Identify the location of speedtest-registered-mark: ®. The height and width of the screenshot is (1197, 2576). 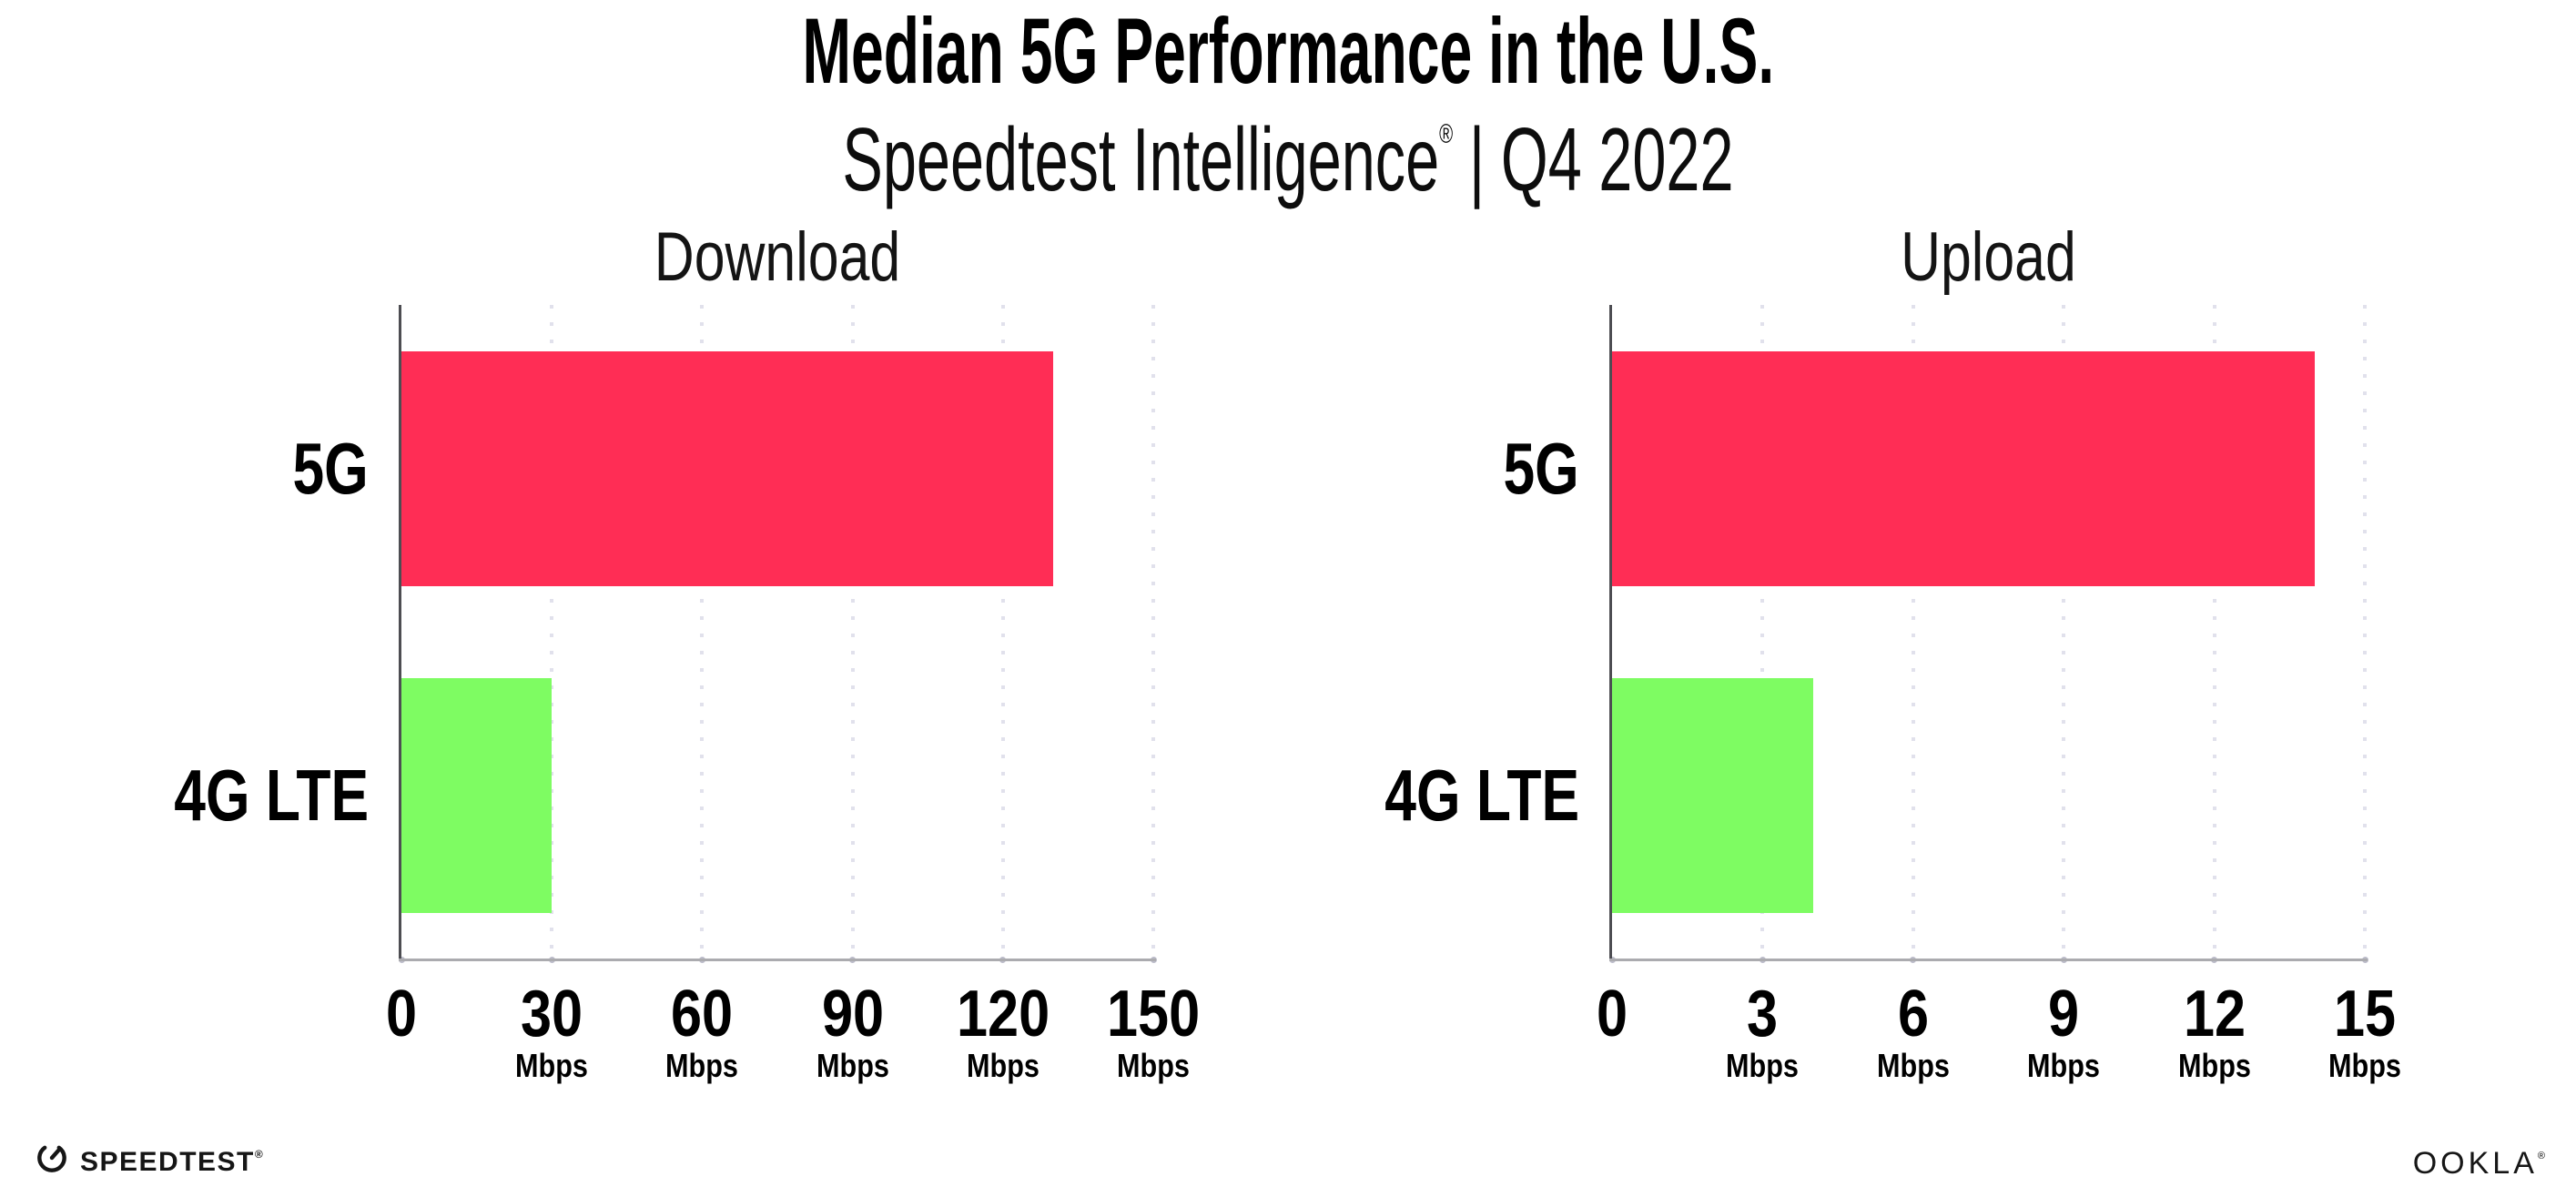
(258, 1154).